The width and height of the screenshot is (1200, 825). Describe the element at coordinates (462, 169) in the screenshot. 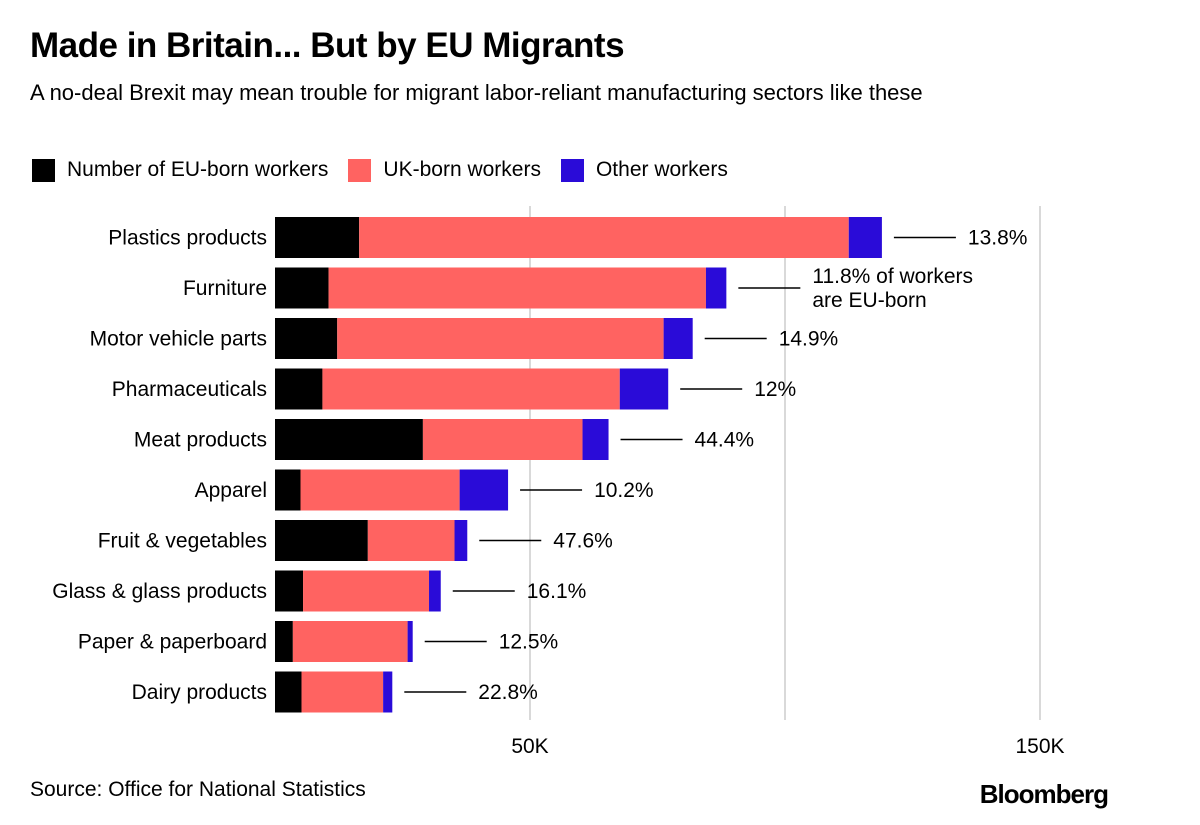

I see `legend-label-uk: UK-born workers` at that location.